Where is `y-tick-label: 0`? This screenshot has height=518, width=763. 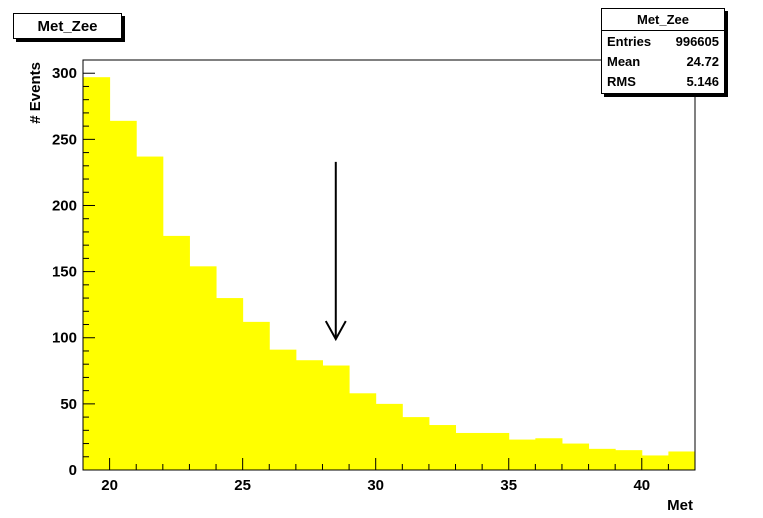
y-tick-label: 0 is located at coordinates (73, 470).